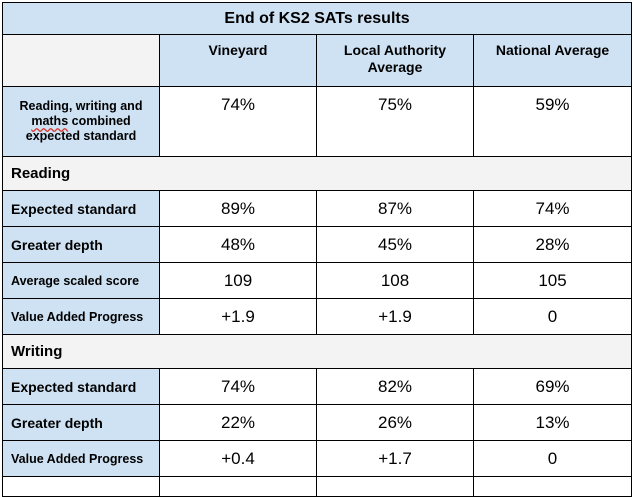 The height and width of the screenshot is (497, 633). I want to click on table-row: Value Added Progress +0.4 +1.7 0, so click(317, 458).